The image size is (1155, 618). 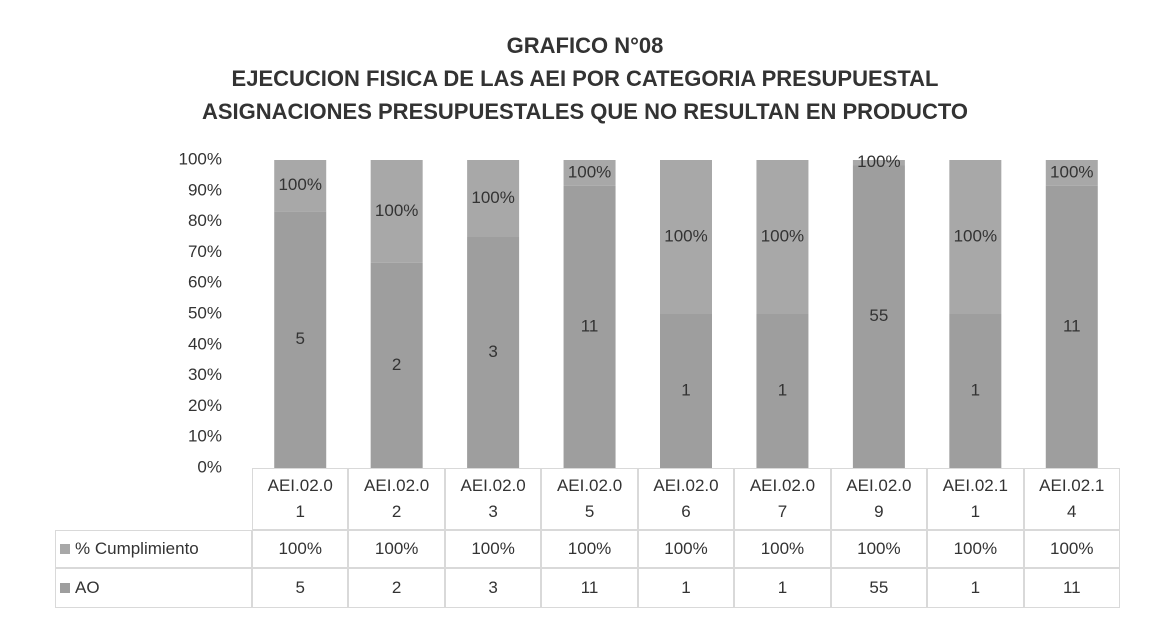 I want to click on x-tick-label-cell: AEI.02.05, so click(x=589, y=499).